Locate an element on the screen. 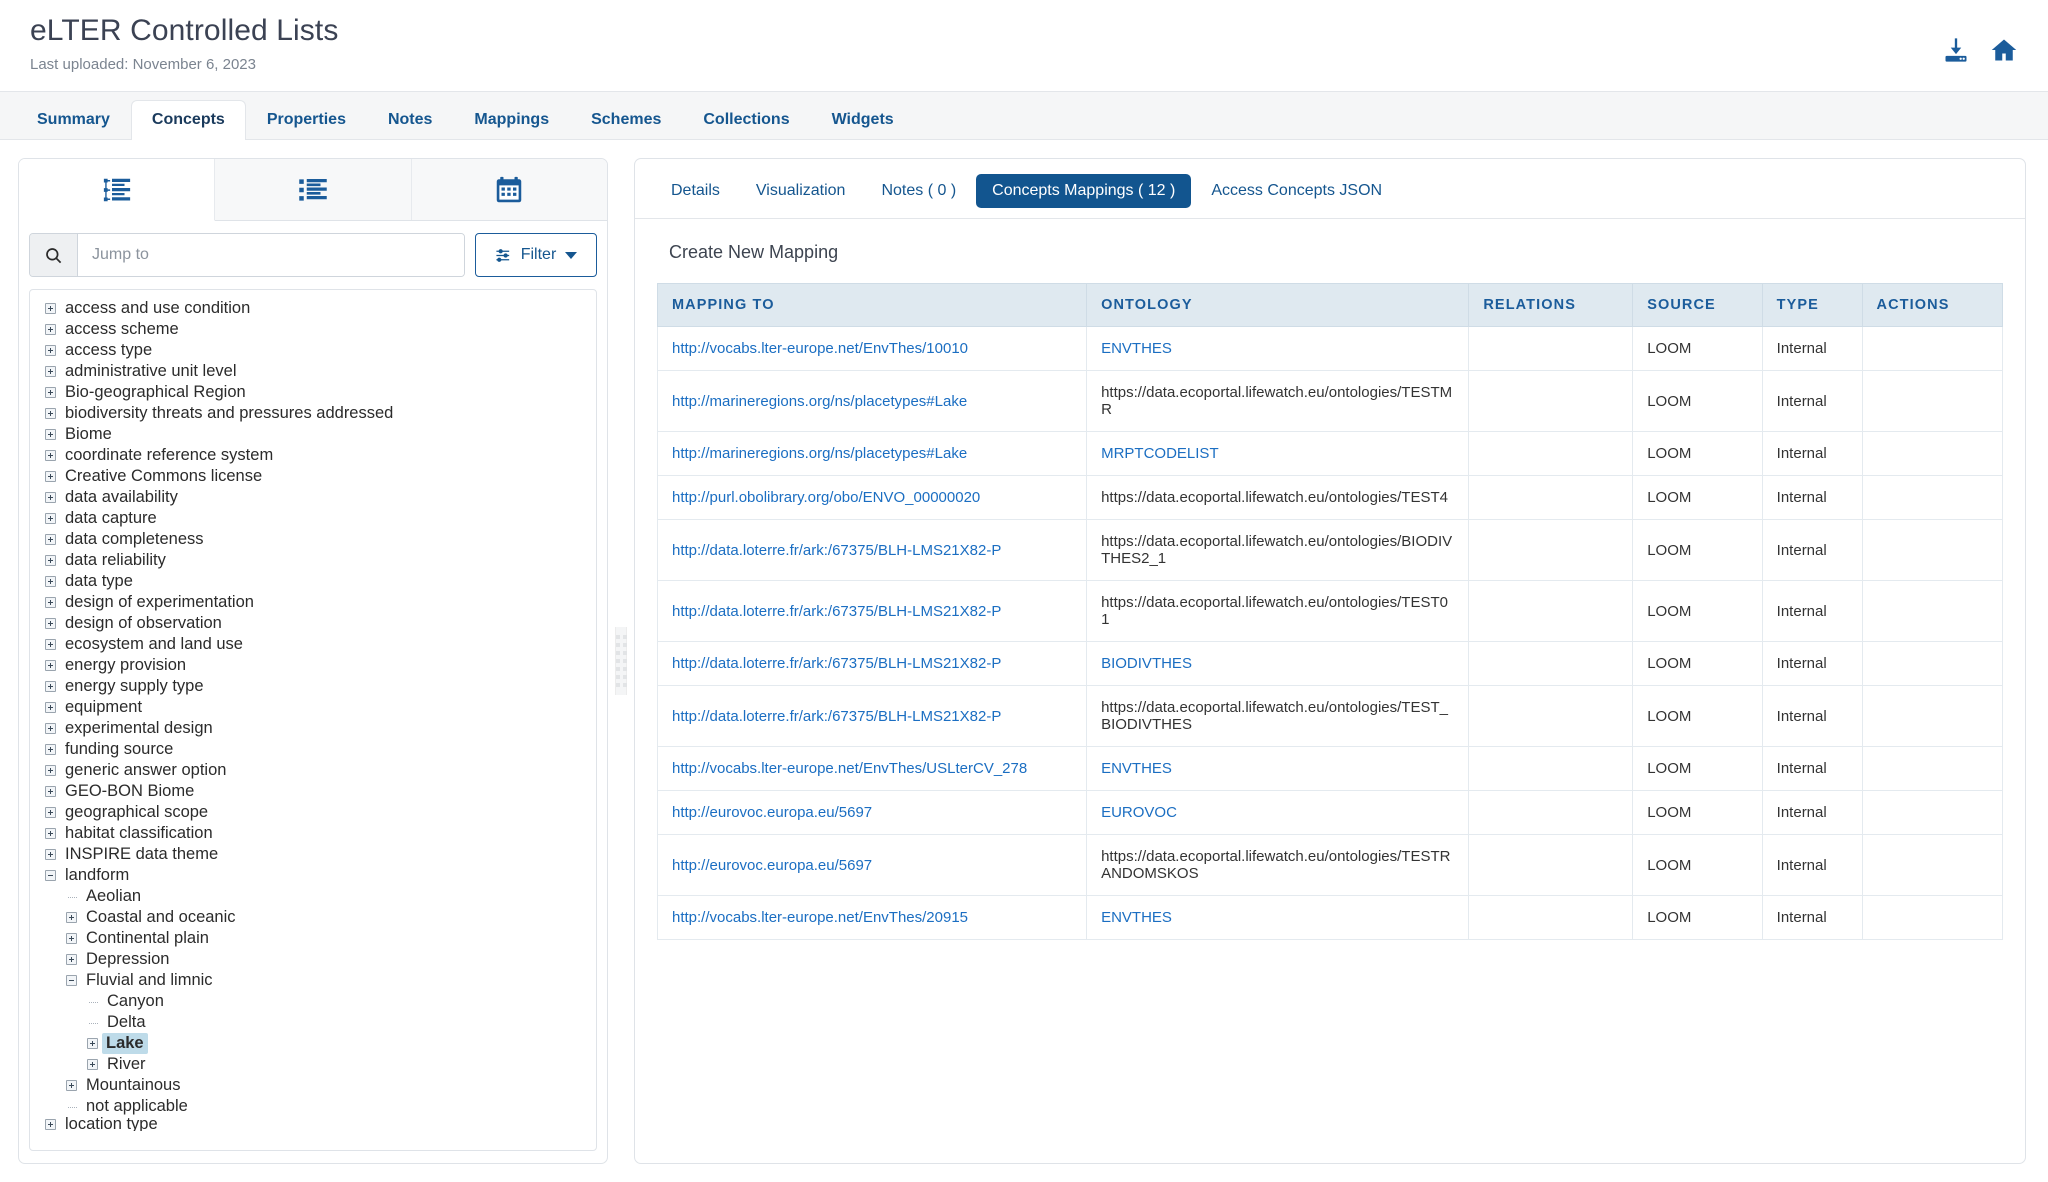 Image resolution: width=2048 pixels, height=1182 pixels. tree-node-label: GEO-BON Biome is located at coordinates (130, 791).